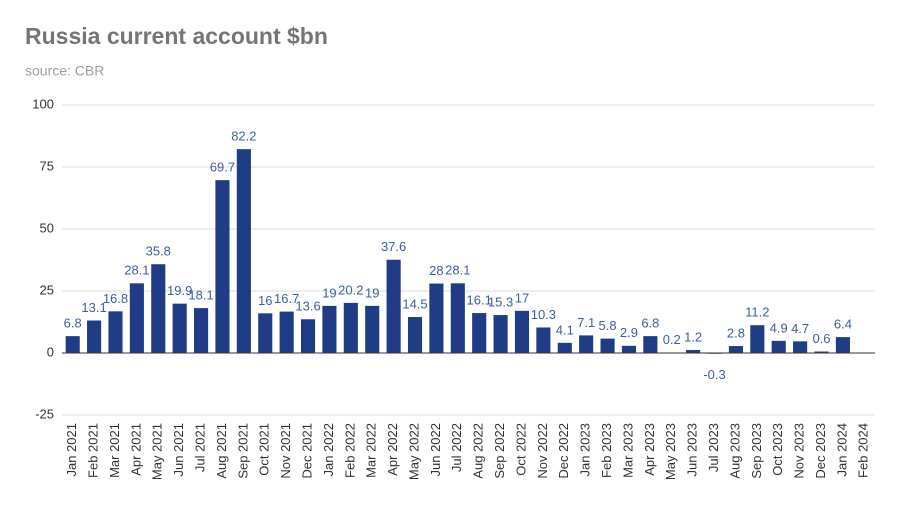  Describe the element at coordinates (349, 450) in the screenshot. I see `x-tick-label: Feb 2022` at that location.